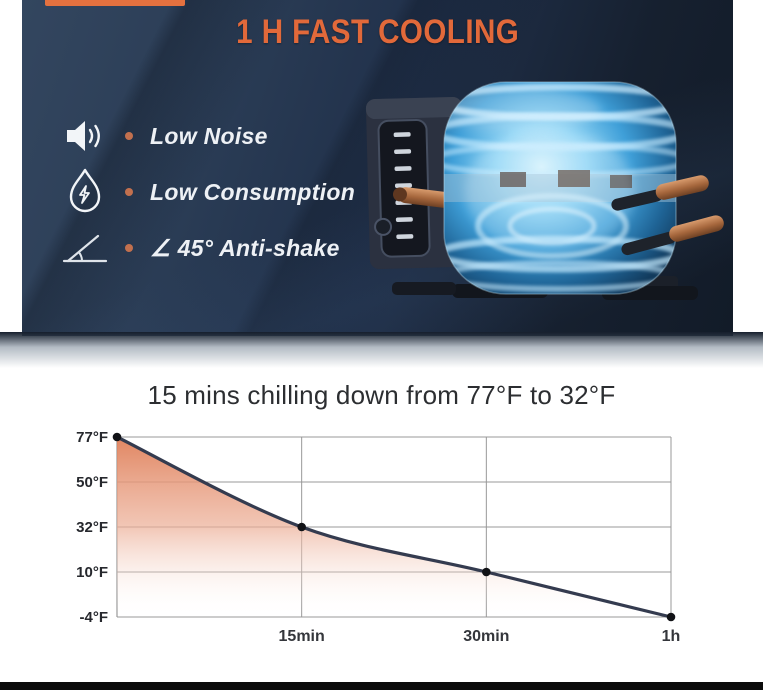  Describe the element at coordinates (85, 248) in the screenshot. I see `angle-45-icon` at that location.